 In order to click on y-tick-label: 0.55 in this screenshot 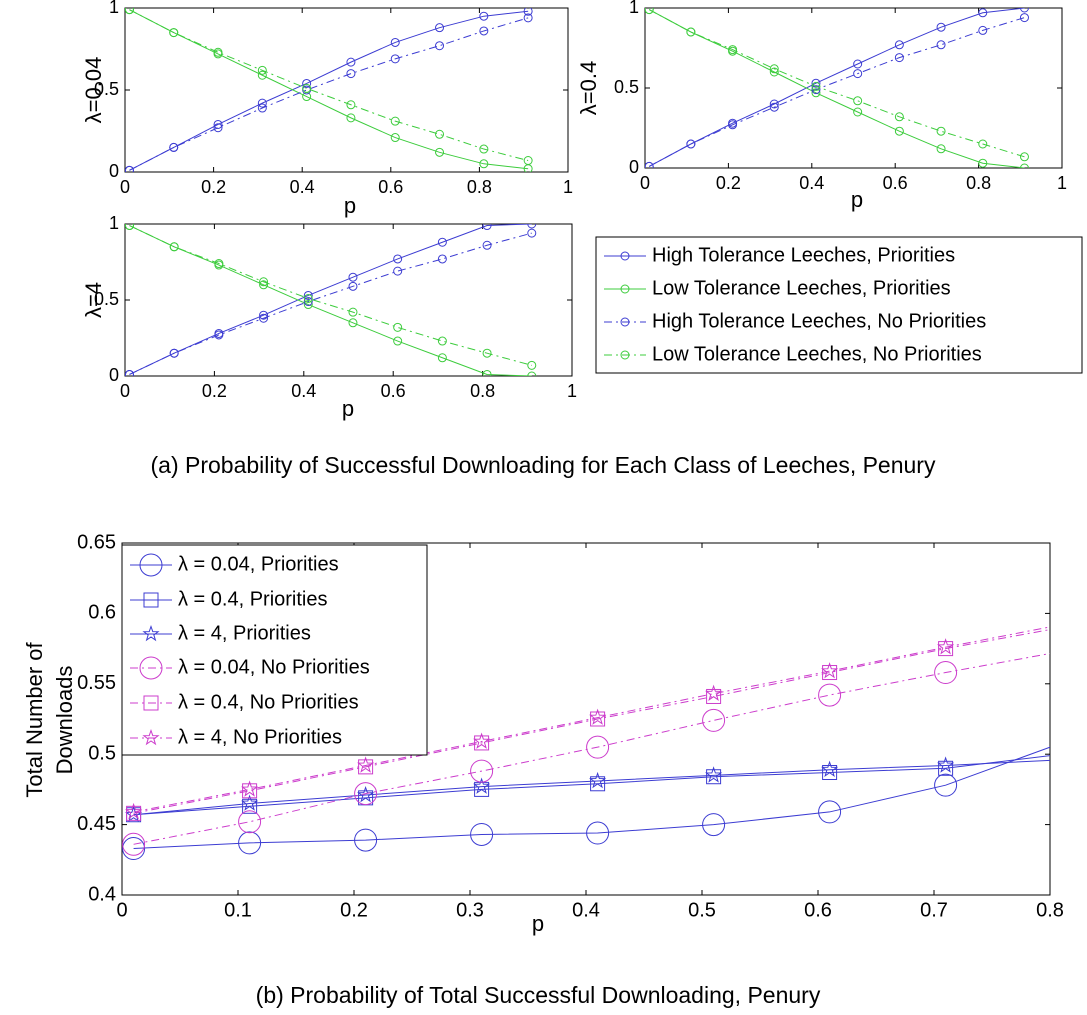, I will do `click(96, 683)`.